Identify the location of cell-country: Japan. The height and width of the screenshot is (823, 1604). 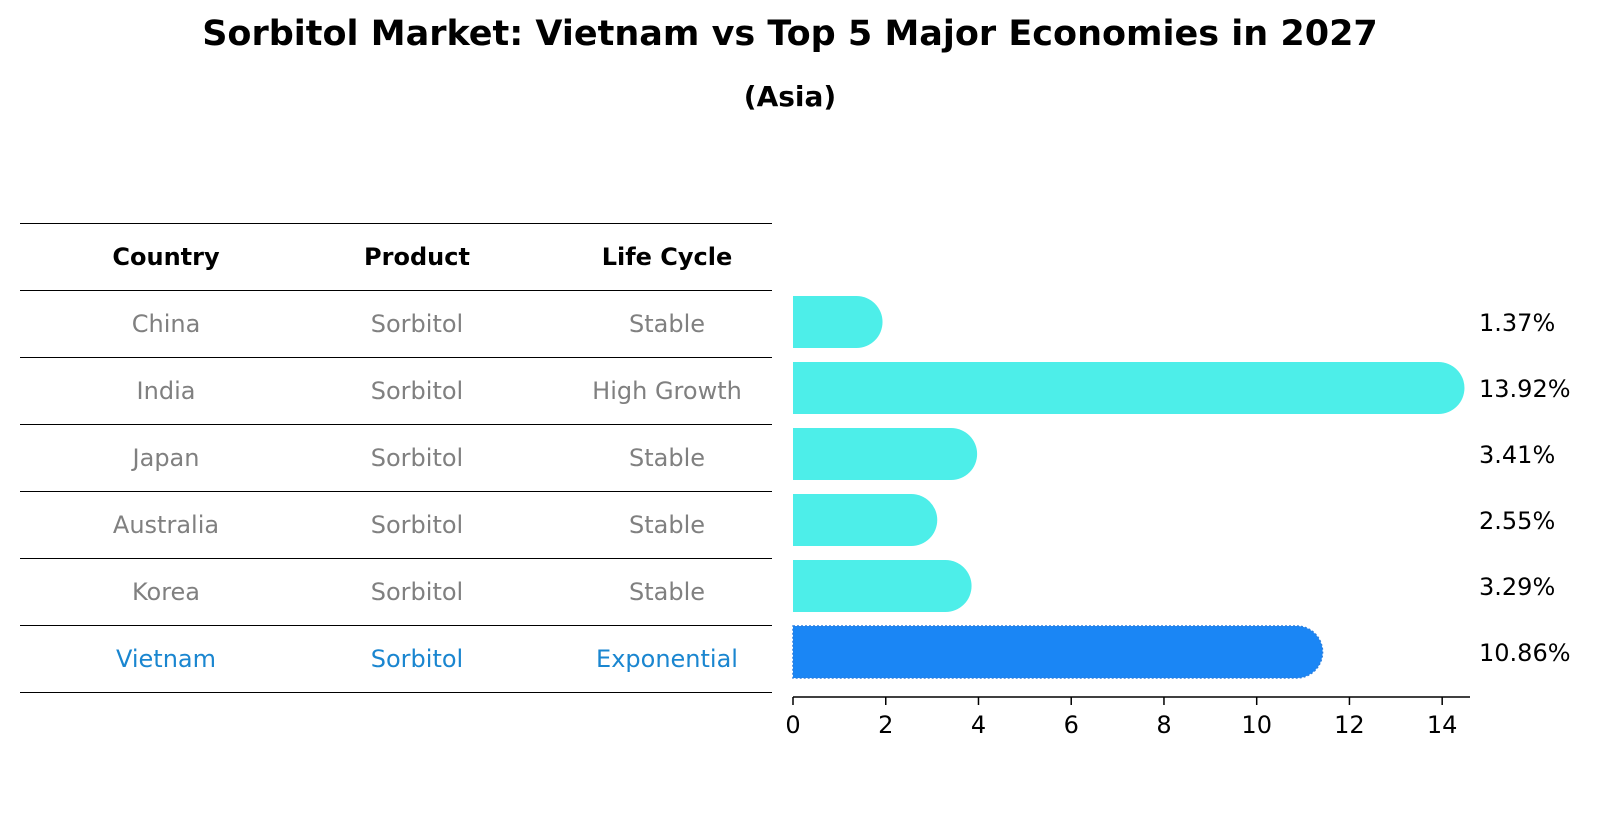
(166, 458).